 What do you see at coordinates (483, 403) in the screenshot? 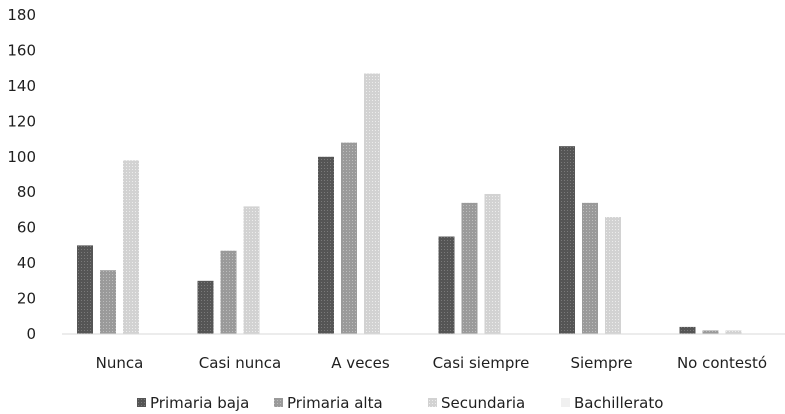
I see `legend-label: Secundaria` at bounding box center [483, 403].